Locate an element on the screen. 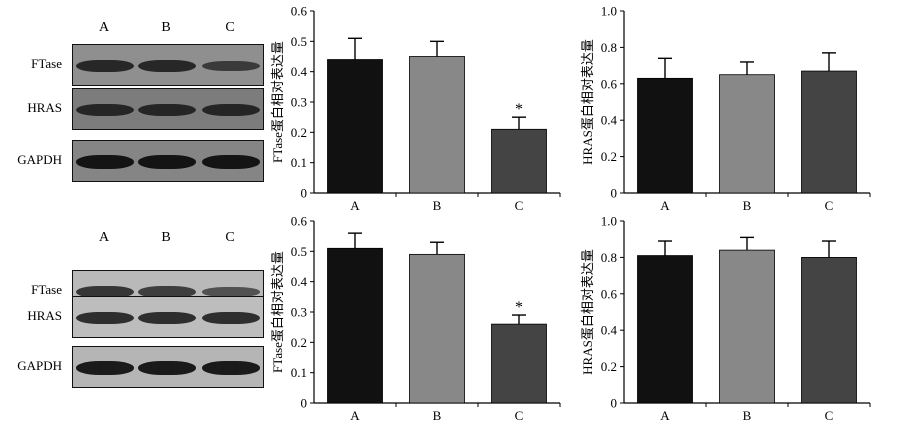  western-blot-panel-bottom: A B C FTase HRAS GAPDH is located at coordinates (135, 322).